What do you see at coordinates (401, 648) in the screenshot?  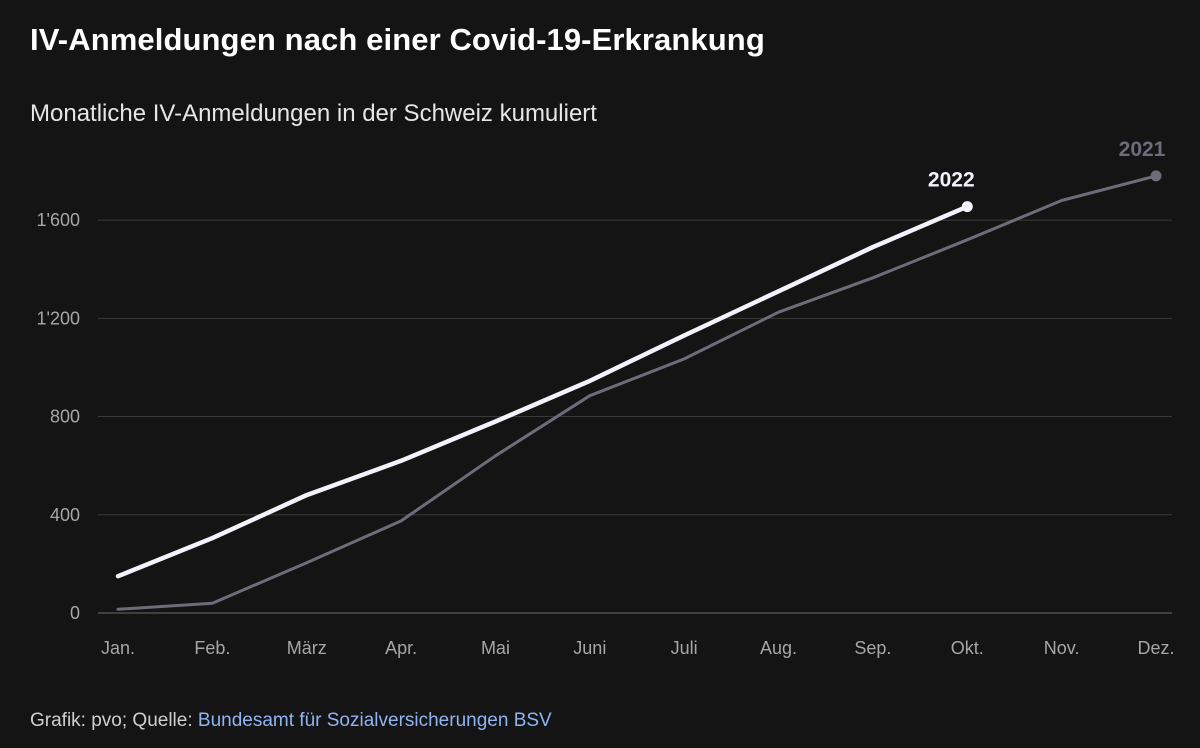 I see `x-tick-label: Apr.` at bounding box center [401, 648].